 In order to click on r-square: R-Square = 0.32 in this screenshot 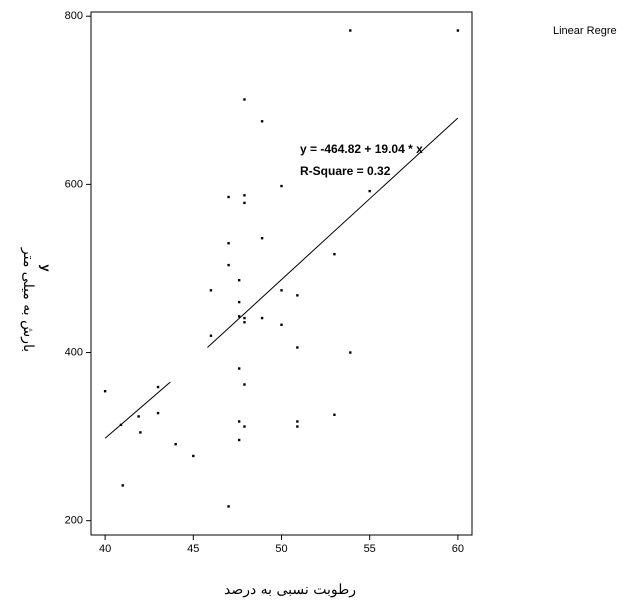, I will do `click(345, 171)`.